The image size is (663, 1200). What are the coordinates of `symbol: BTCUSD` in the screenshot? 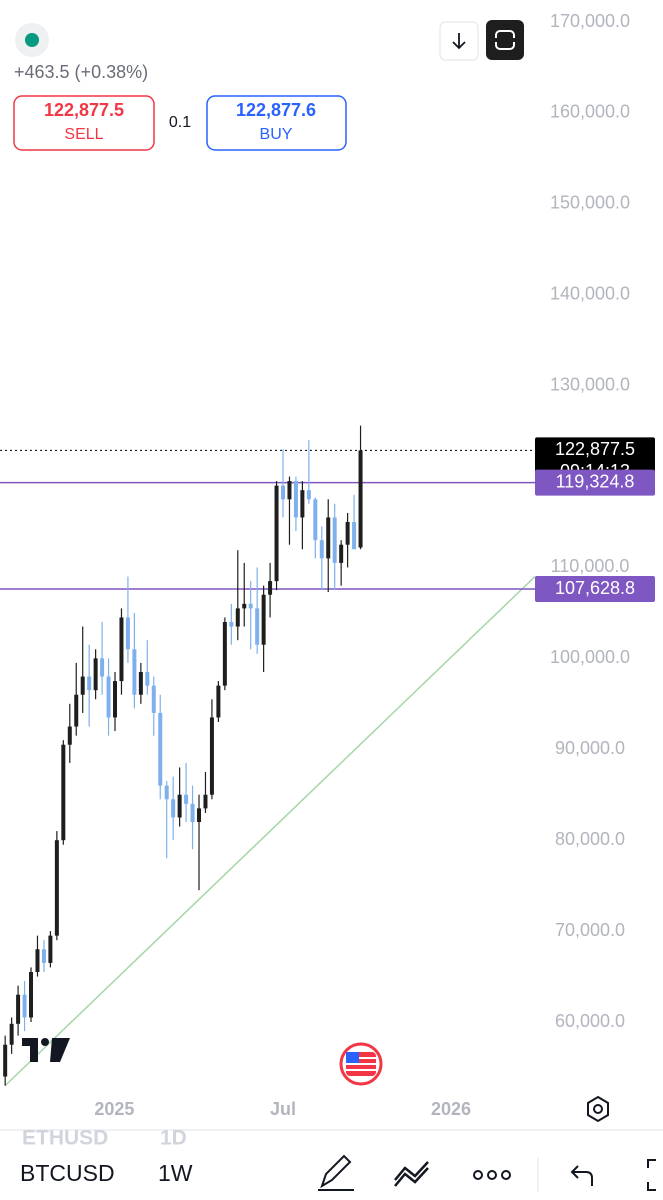 It's located at (67, 1173).